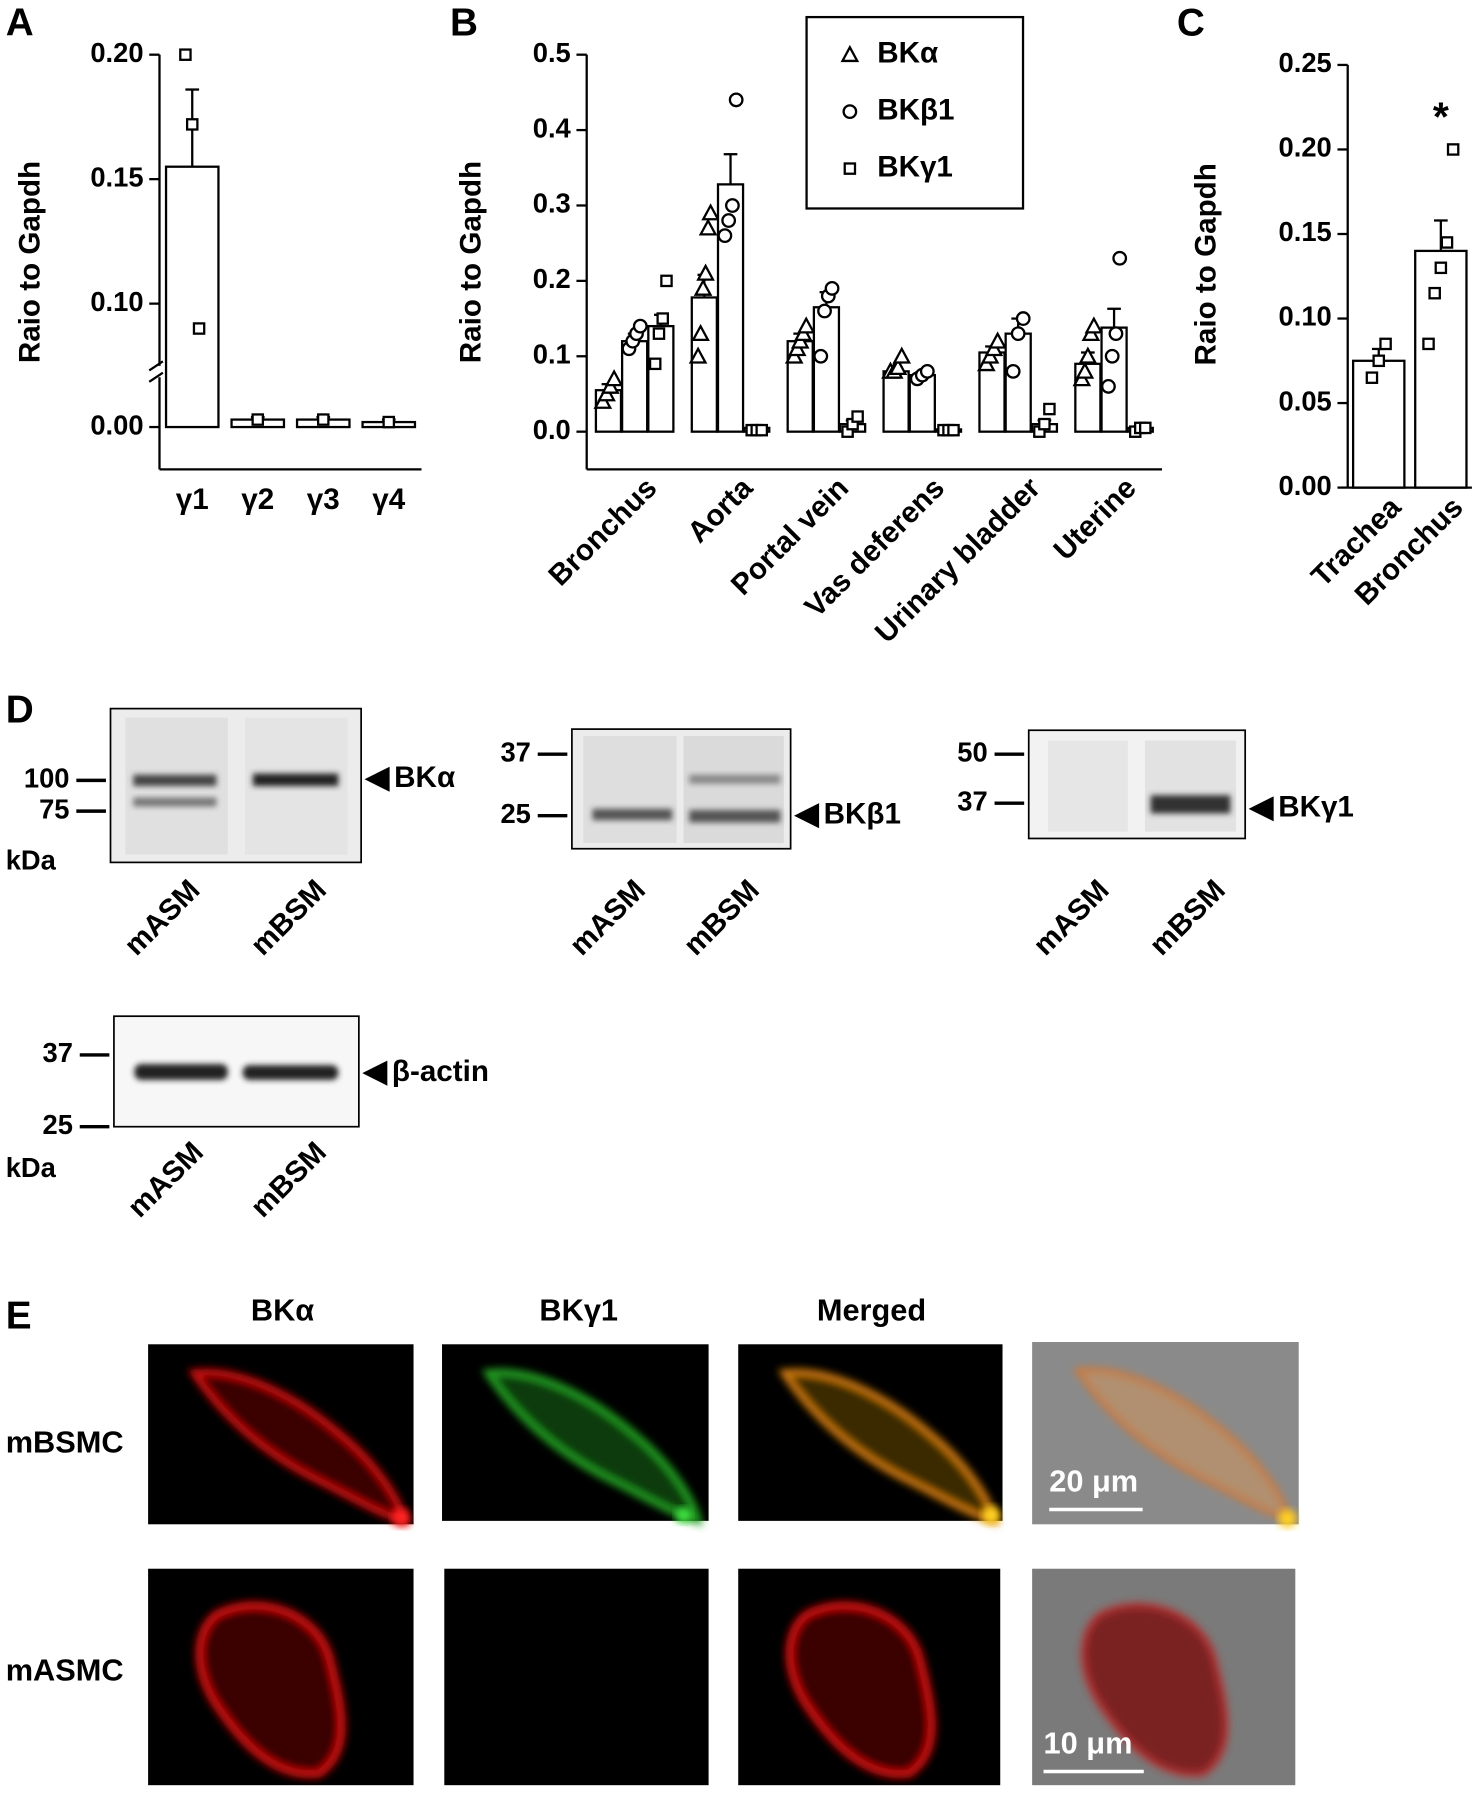 The height and width of the screenshot is (1796, 1481). What do you see at coordinates (47, 778) in the screenshot?
I see `size-marker-label: 100` at bounding box center [47, 778].